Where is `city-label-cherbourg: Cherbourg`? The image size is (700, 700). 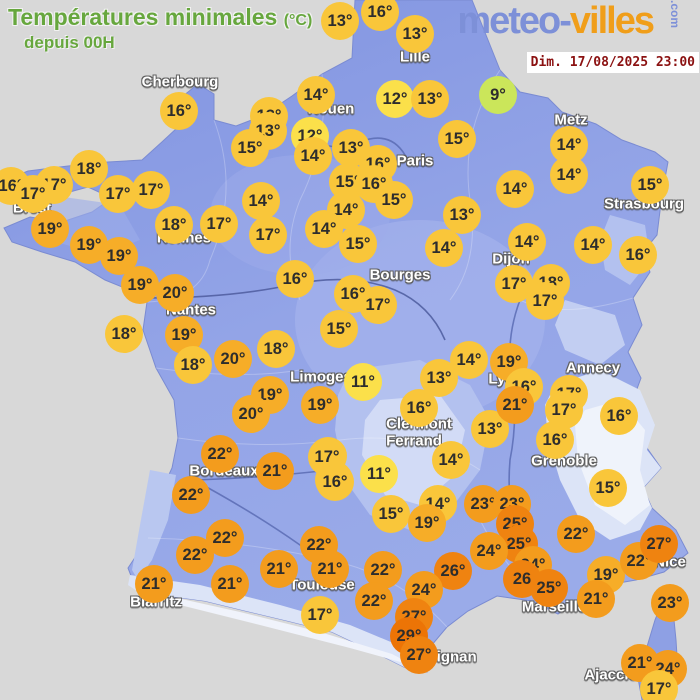
city-label-cherbourg: Cherbourg is located at coordinates (180, 82).